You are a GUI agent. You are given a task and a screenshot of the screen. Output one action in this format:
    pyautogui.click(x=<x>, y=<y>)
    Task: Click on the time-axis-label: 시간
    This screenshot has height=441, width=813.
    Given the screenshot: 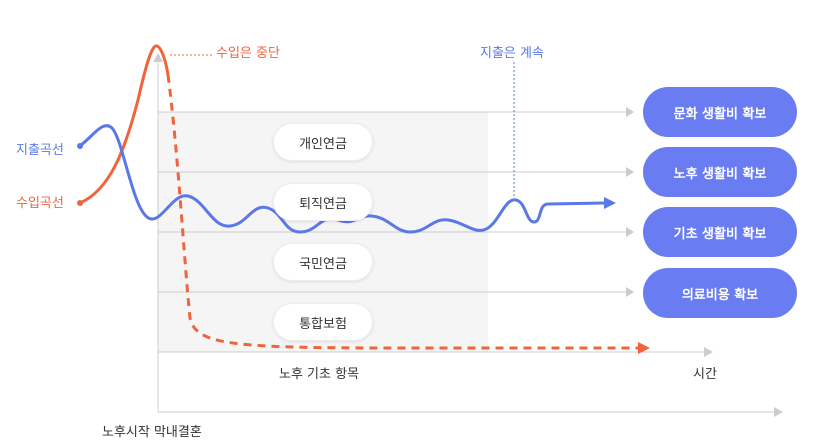 What is the action you would take?
    pyautogui.click(x=705, y=374)
    